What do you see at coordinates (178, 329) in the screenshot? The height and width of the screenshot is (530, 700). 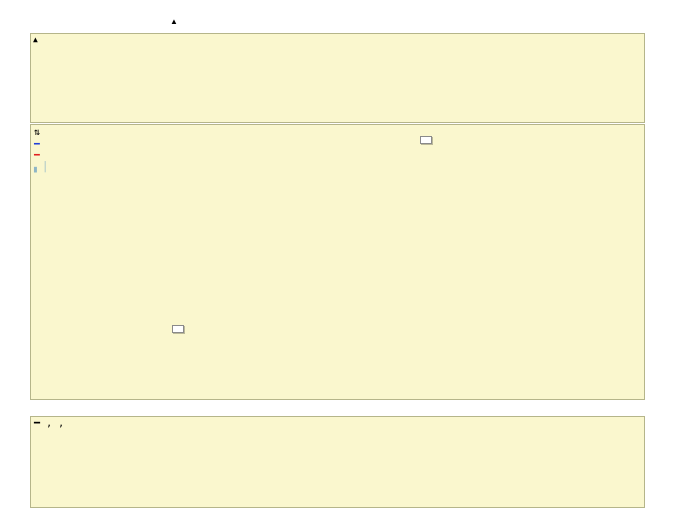 I see `sentiment-box` at bounding box center [178, 329].